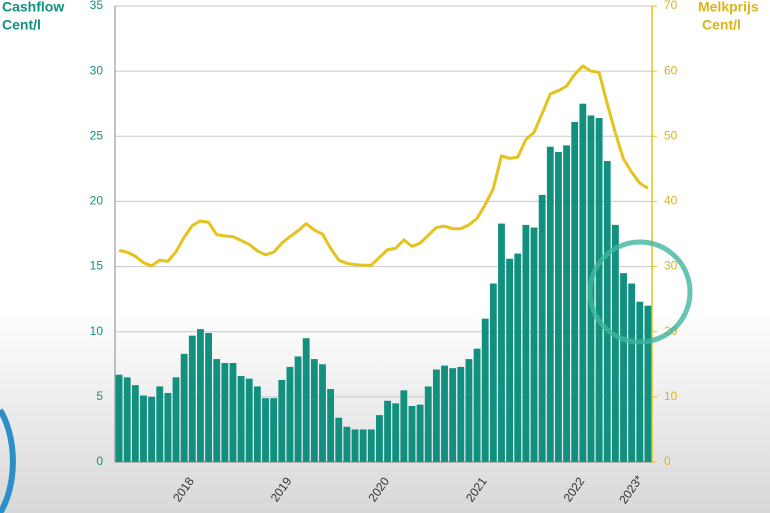  Describe the element at coordinates (99, 396) in the screenshot. I see `y-tick-label: 5` at that location.